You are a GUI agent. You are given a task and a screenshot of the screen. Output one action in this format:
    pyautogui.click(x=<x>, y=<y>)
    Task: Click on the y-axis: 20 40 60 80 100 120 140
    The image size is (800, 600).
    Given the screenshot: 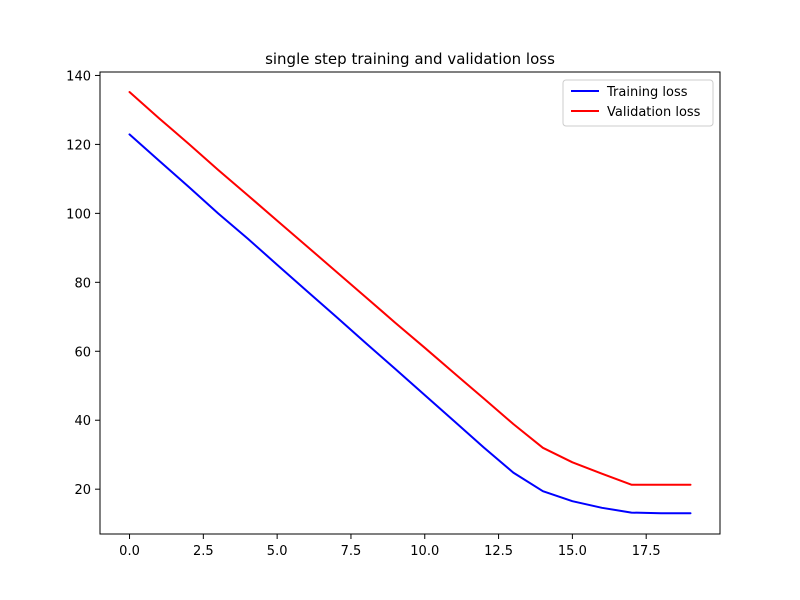 What is the action you would take?
    pyautogui.click(x=83, y=283)
    